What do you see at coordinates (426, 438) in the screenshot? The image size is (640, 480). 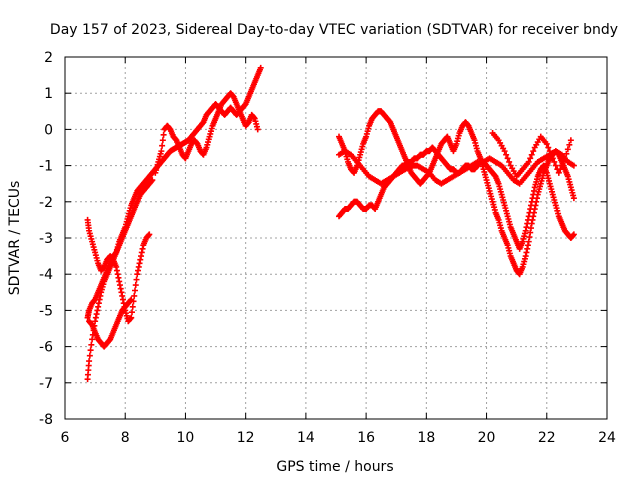 I see `x-tick-label: 18` at bounding box center [426, 438].